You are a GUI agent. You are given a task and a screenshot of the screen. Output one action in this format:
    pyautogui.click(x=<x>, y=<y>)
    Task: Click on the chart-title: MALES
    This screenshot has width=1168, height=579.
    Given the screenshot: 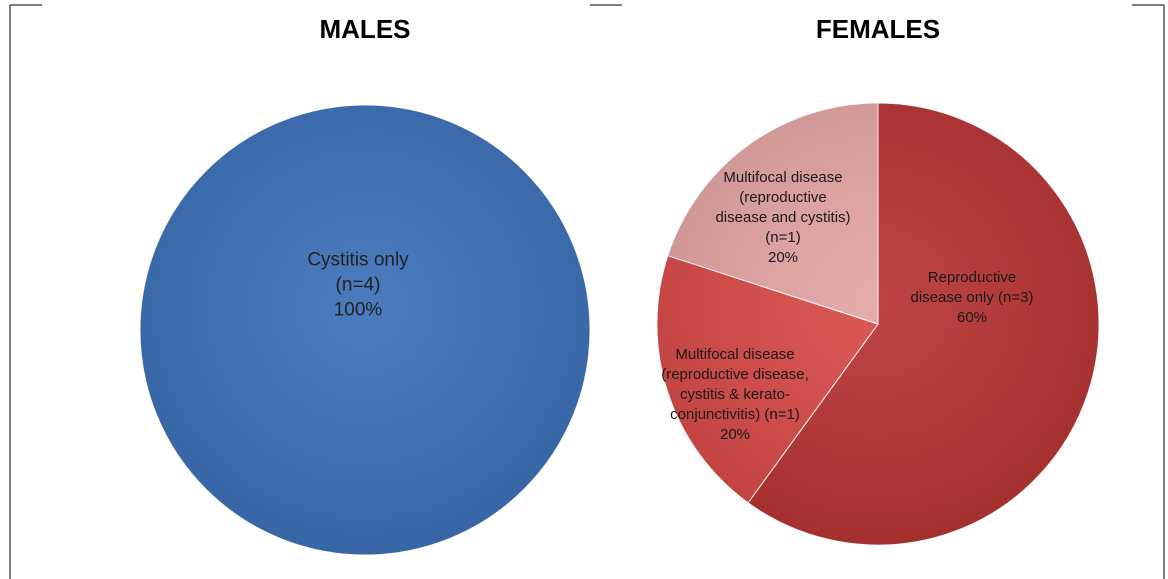 What is the action you would take?
    pyautogui.click(x=365, y=29)
    